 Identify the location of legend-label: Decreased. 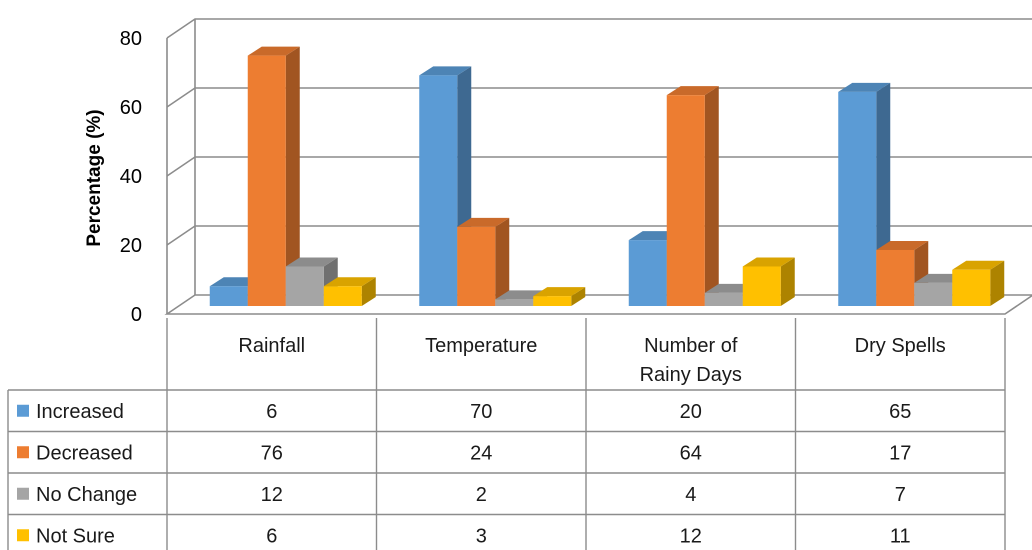
(84, 453).